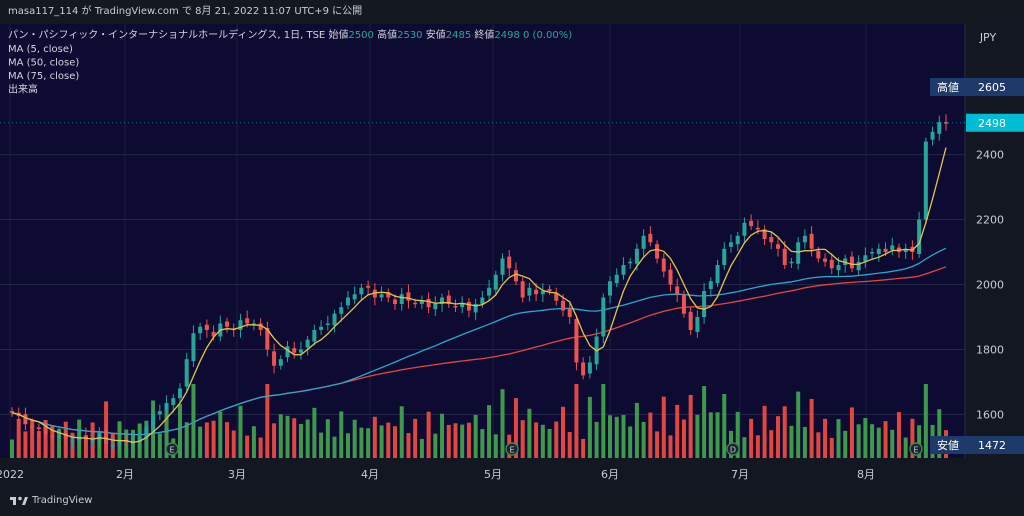  I want to click on time-axis-label: 6月, so click(610, 474).